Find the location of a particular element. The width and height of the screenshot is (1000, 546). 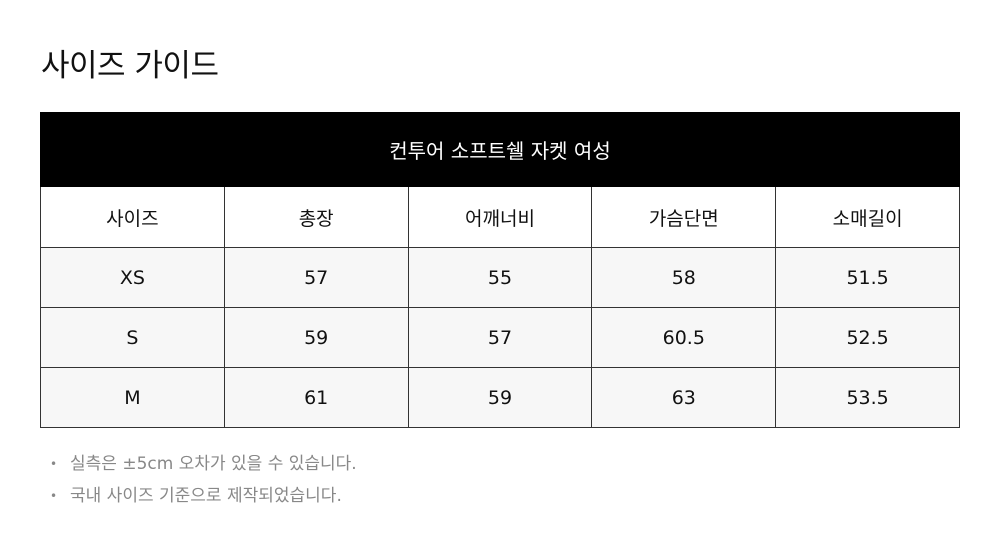

column-header: 사이즈 is located at coordinates (132, 217).